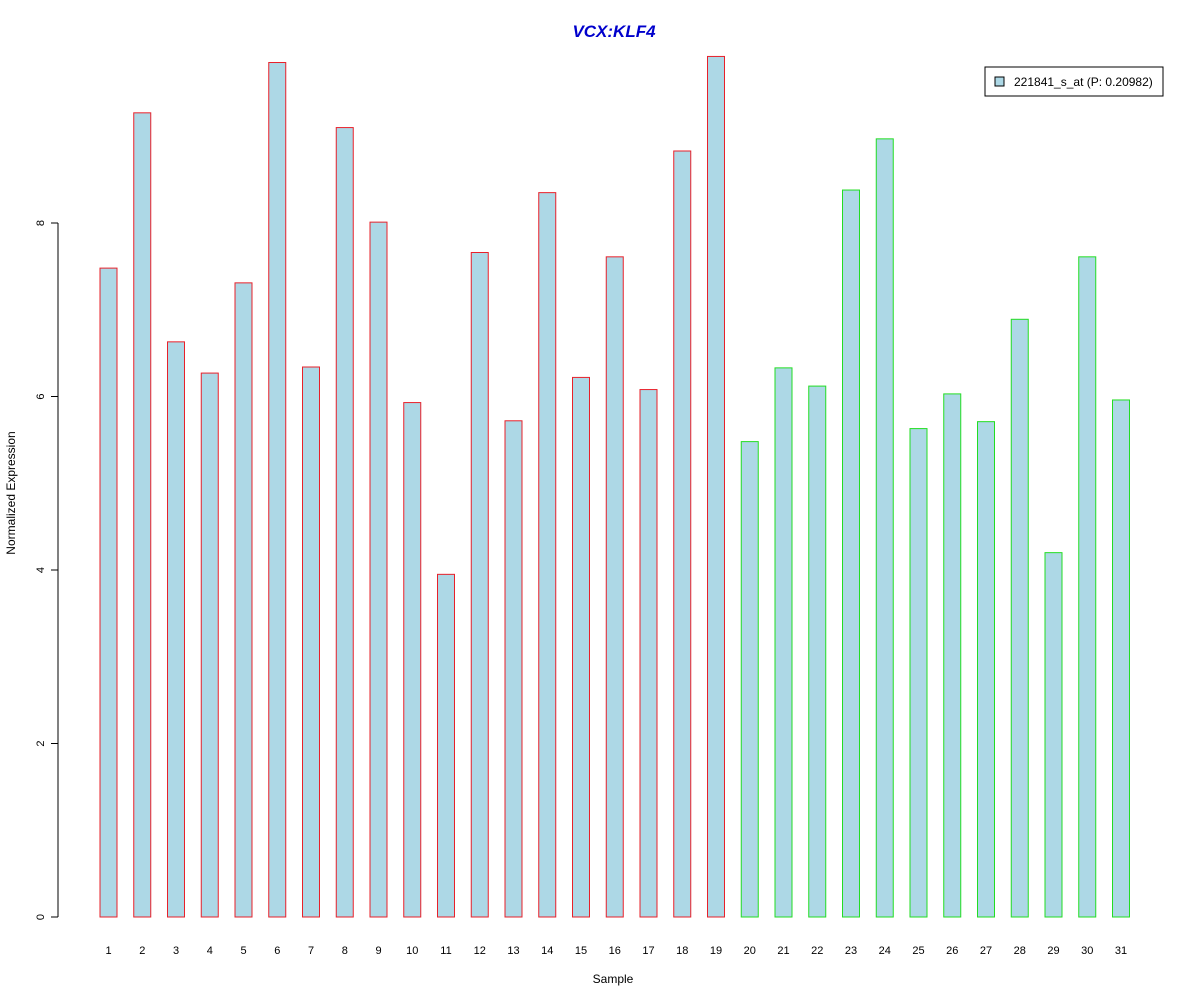 The width and height of the screenshot is (1200, 1000). I want to click on legend-box, so click(1074, 81).